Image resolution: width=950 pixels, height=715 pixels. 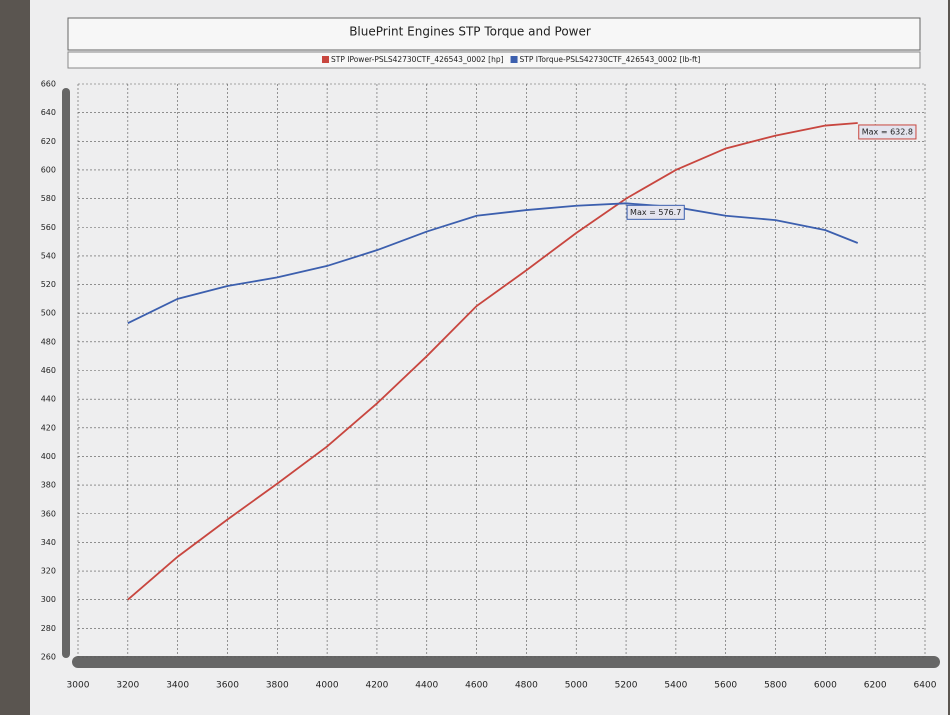 I want to click on x-tick-label: 5600, so click(x=725, y=686).